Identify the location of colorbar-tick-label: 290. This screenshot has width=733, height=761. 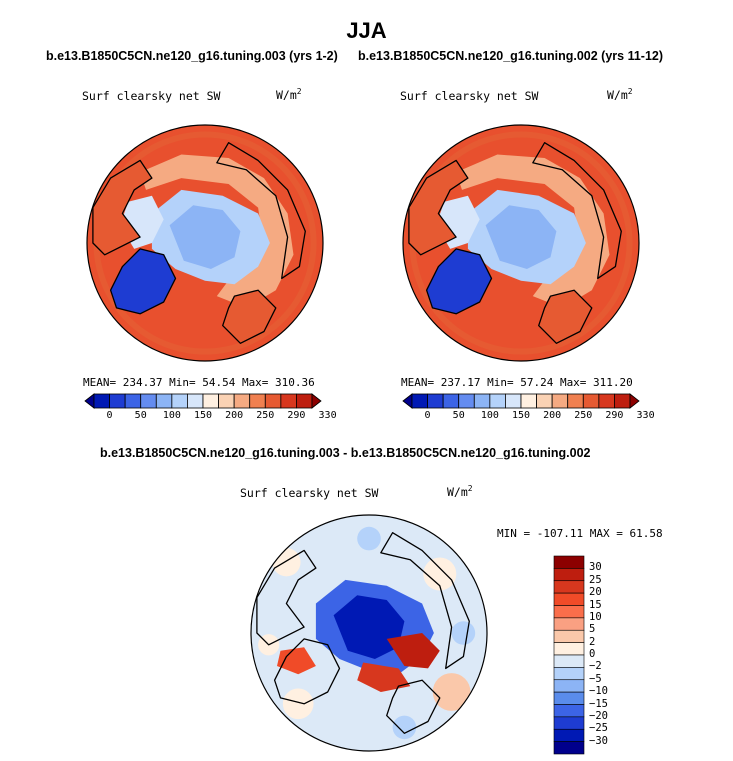
(614, 415).